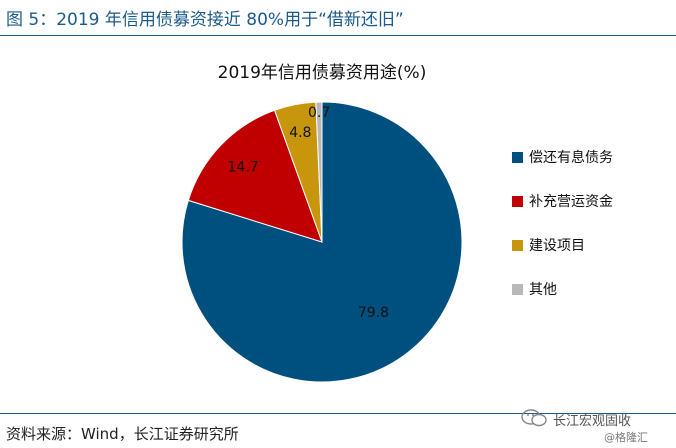 Image resolution: width=676 pixels, height=448 pixels. What do you see at coordinates (626, 437) in the screenshot?
I see `watermark-handle: @格隆汇` at bounding box center [626, 437].